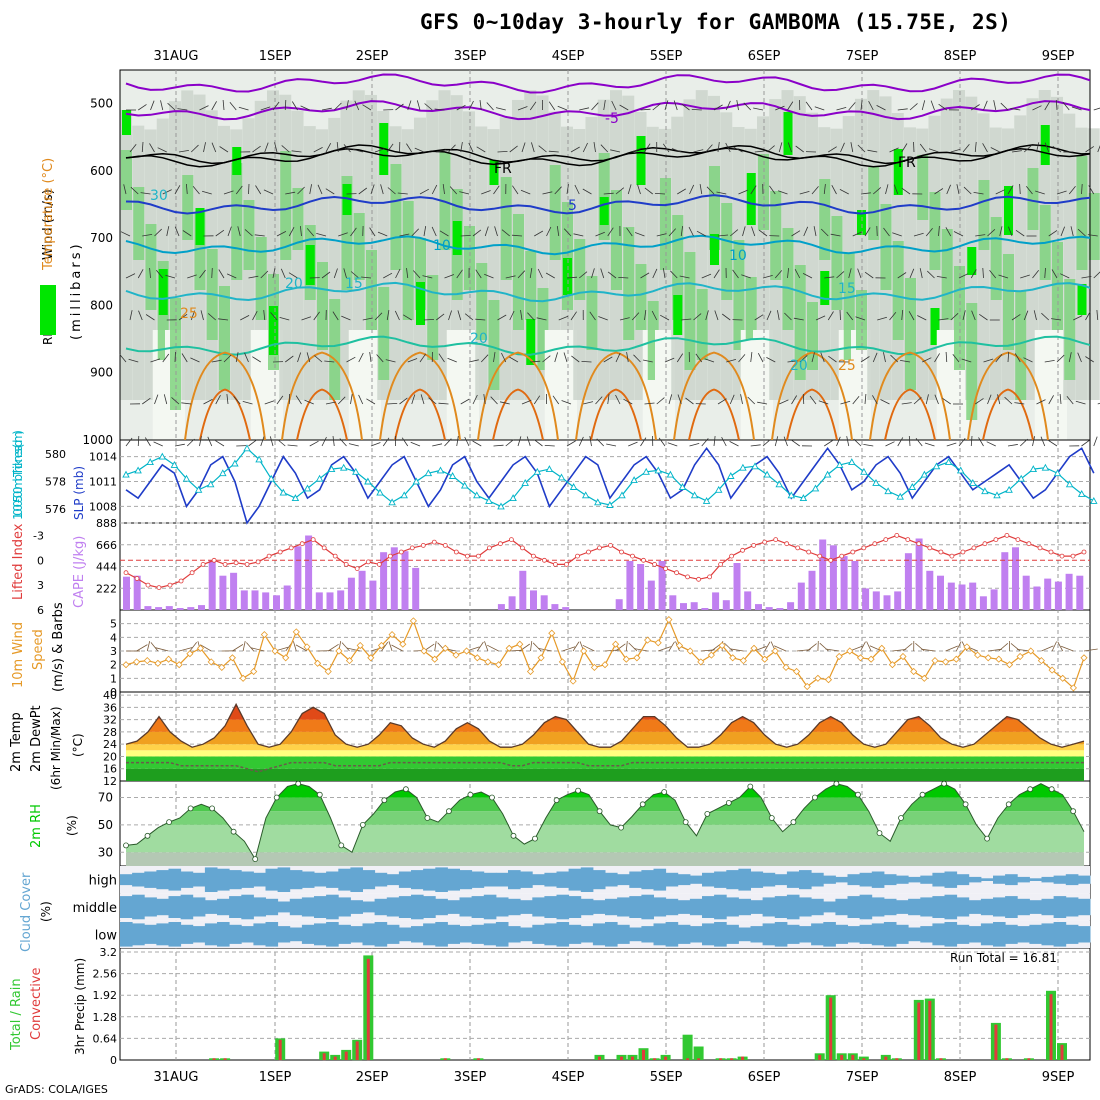 The width and height of the screenshot is (1100, 1100). Describe the element at coordinates (159, 196) in the screenshot. I see `contour-label: 30` at that location.